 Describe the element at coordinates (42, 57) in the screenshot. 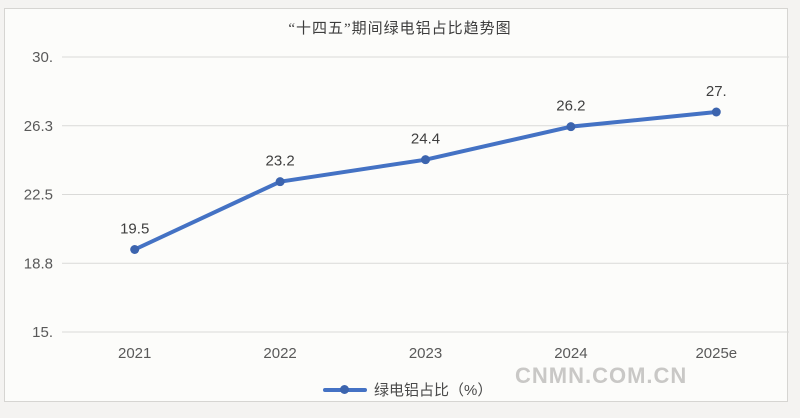

I see `y-tick-label: 30.` at that location.